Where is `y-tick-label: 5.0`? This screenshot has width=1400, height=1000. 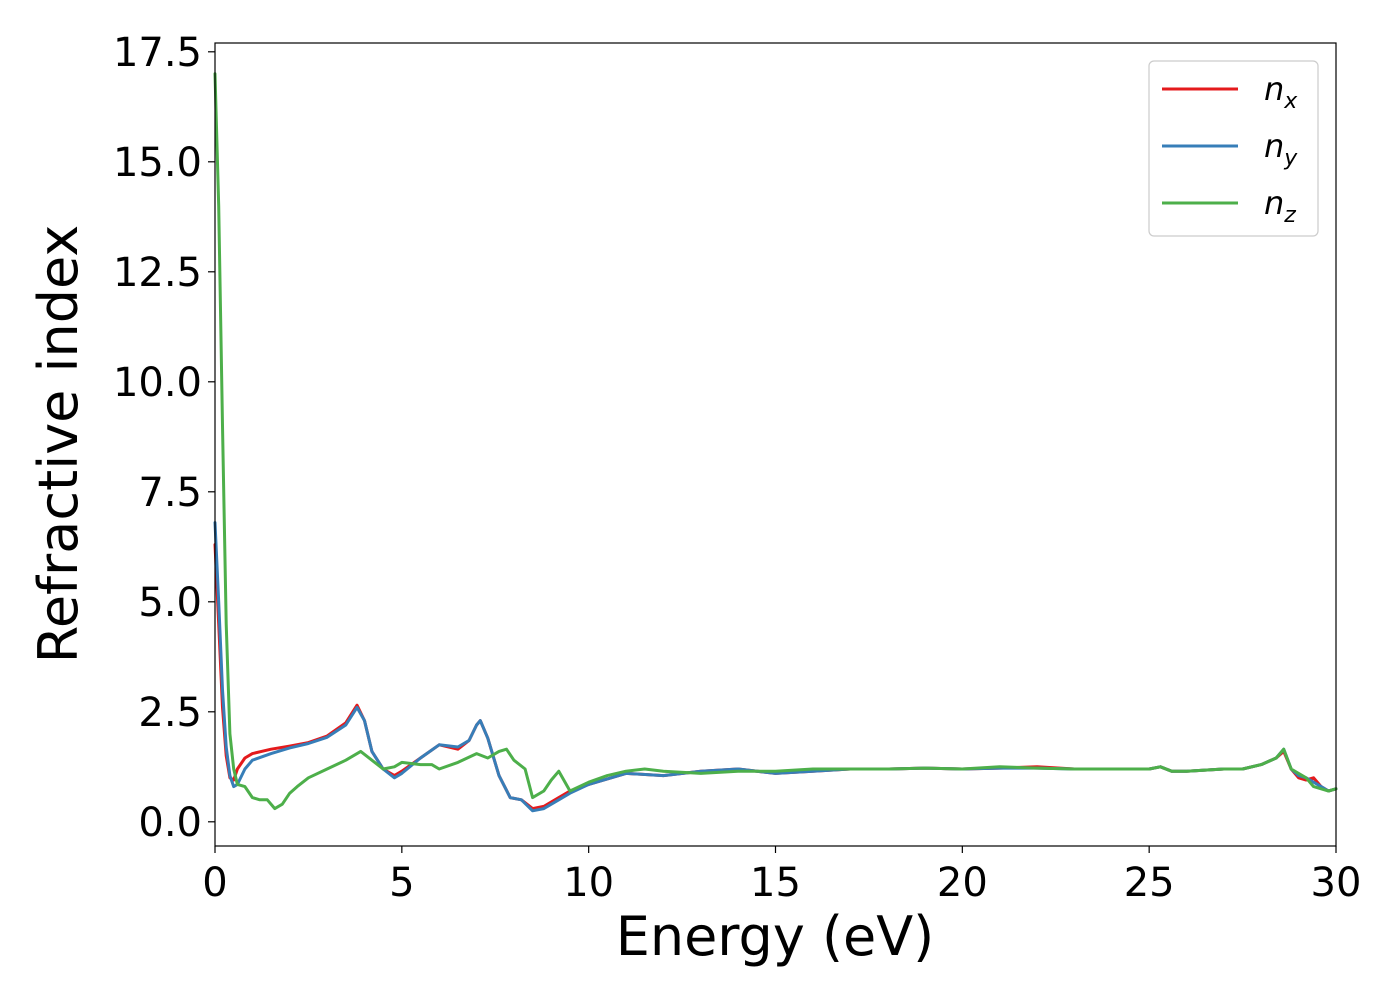 y-tick-label: 5.0 is located at coordinates (170, 603).